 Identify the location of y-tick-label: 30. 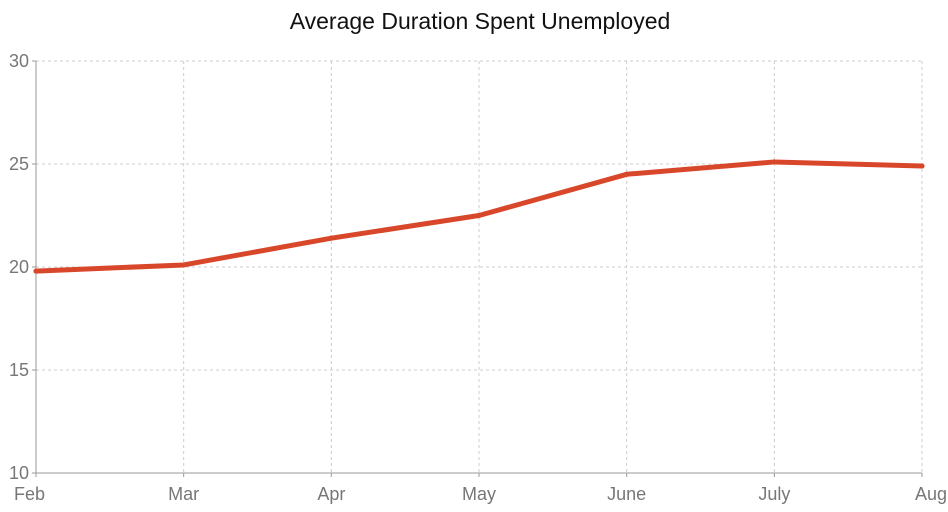
(19, 61).